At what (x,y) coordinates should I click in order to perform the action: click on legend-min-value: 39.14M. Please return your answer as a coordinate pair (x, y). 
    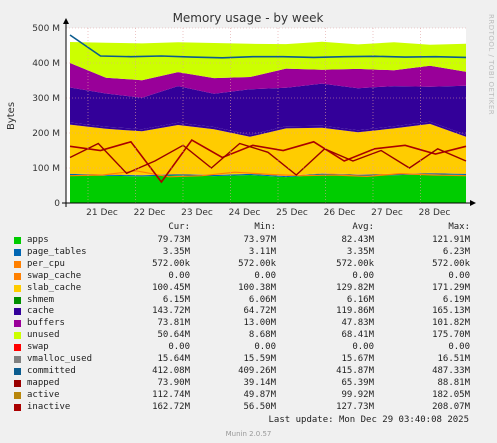
    Looking at the image, I should click on (259, 382).